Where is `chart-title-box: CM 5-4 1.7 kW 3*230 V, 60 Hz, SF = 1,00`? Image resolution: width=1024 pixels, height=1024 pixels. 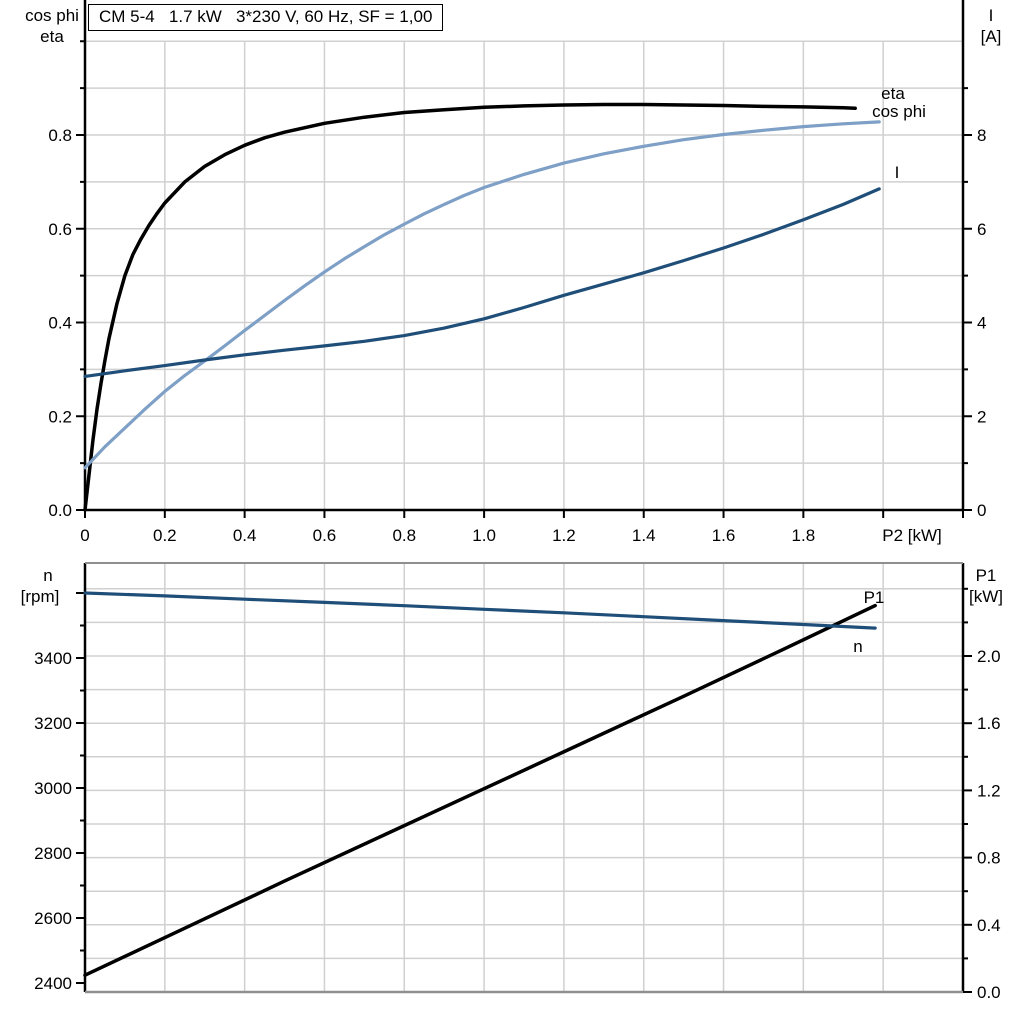 chart-title-box: CM 5-4 1.7 kW 3*230 V, 60 Hz, SF = 1,00 is located at coordinates (266, 17).